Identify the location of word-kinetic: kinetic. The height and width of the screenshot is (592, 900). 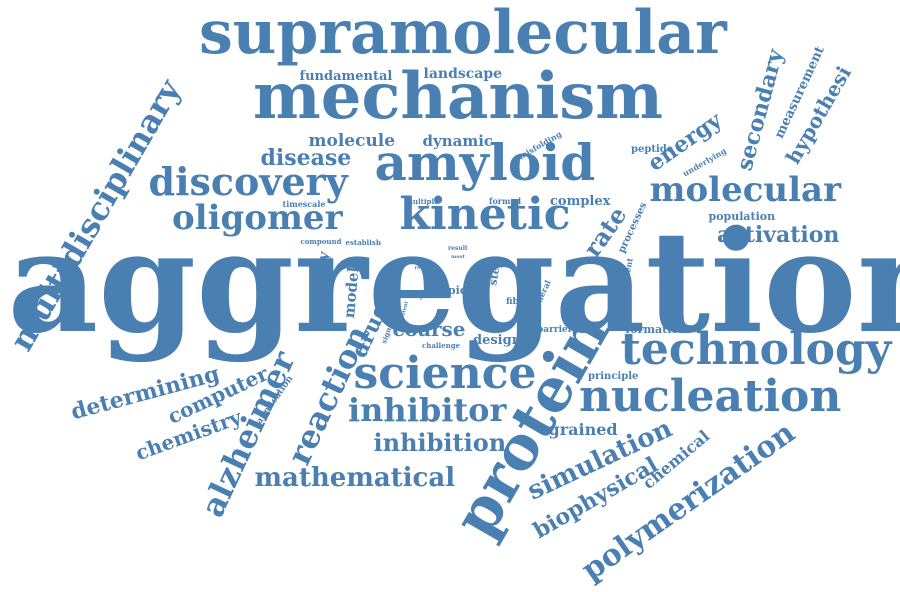
(485, 214).